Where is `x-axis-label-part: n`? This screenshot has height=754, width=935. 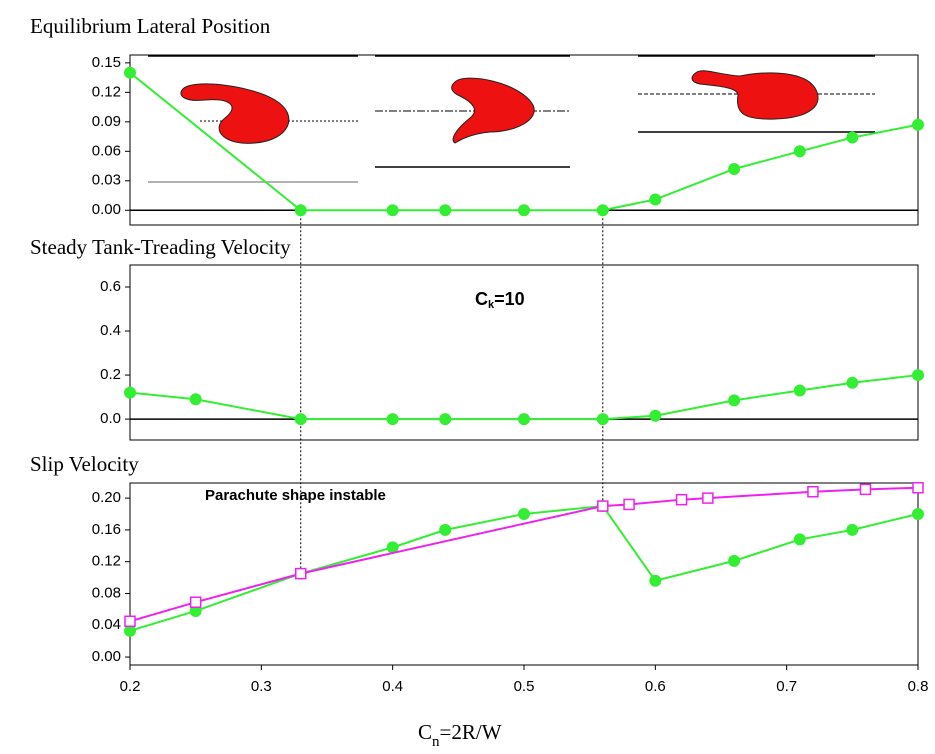 x-axis-label-part: n is located at coordinates (436, 742).